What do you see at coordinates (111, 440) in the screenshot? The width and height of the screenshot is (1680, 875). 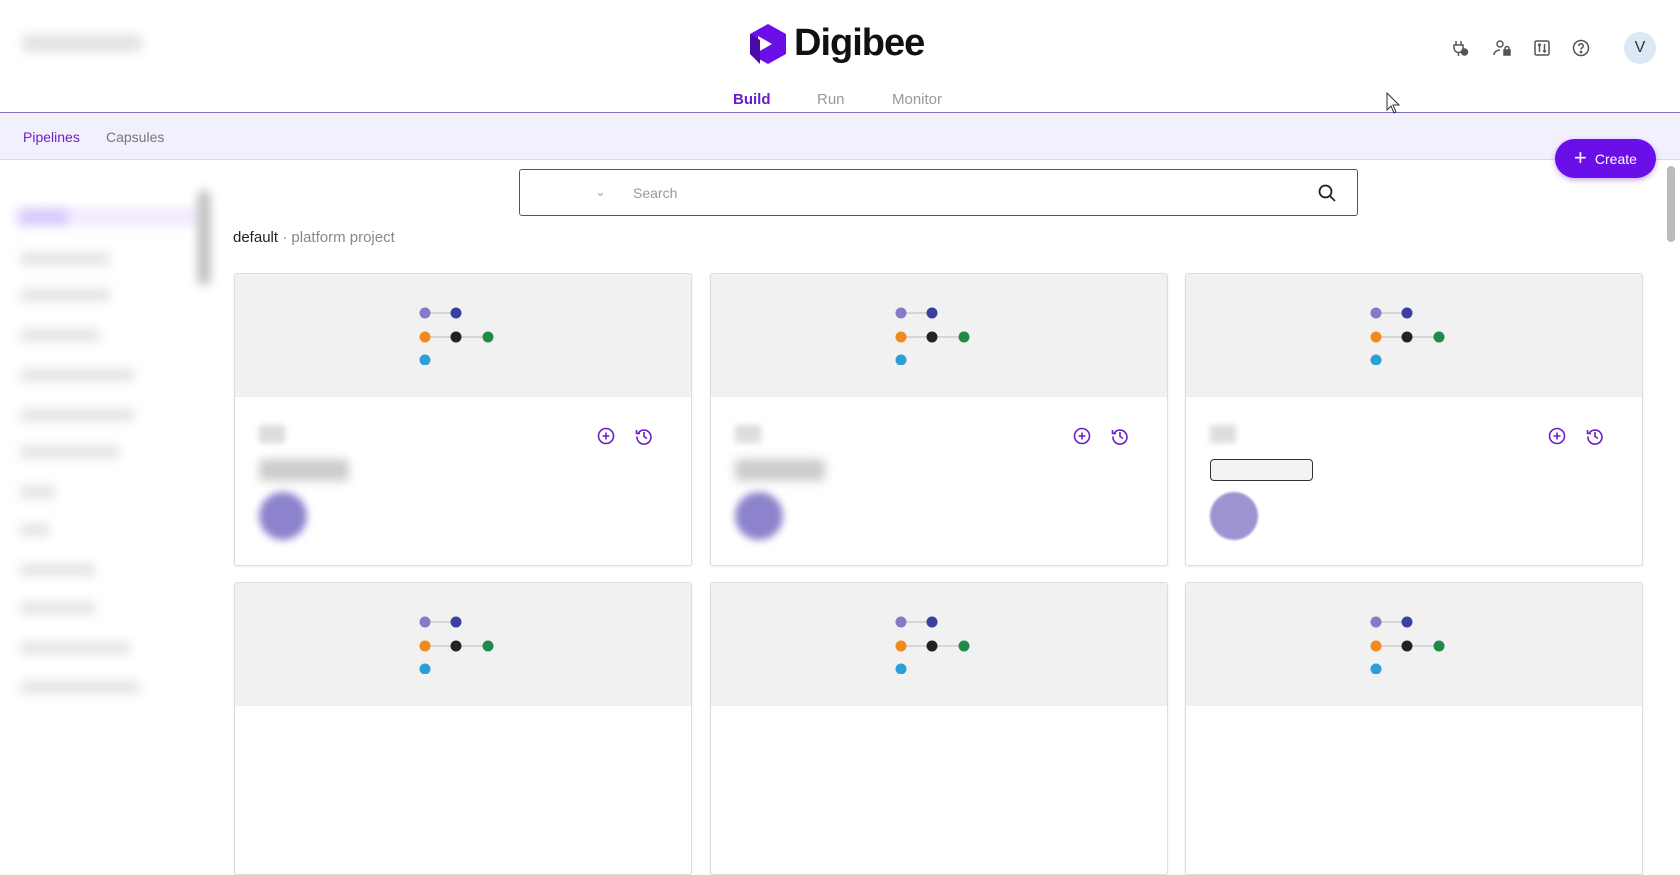 I see `sidebar` at bounding box center [111, 440].